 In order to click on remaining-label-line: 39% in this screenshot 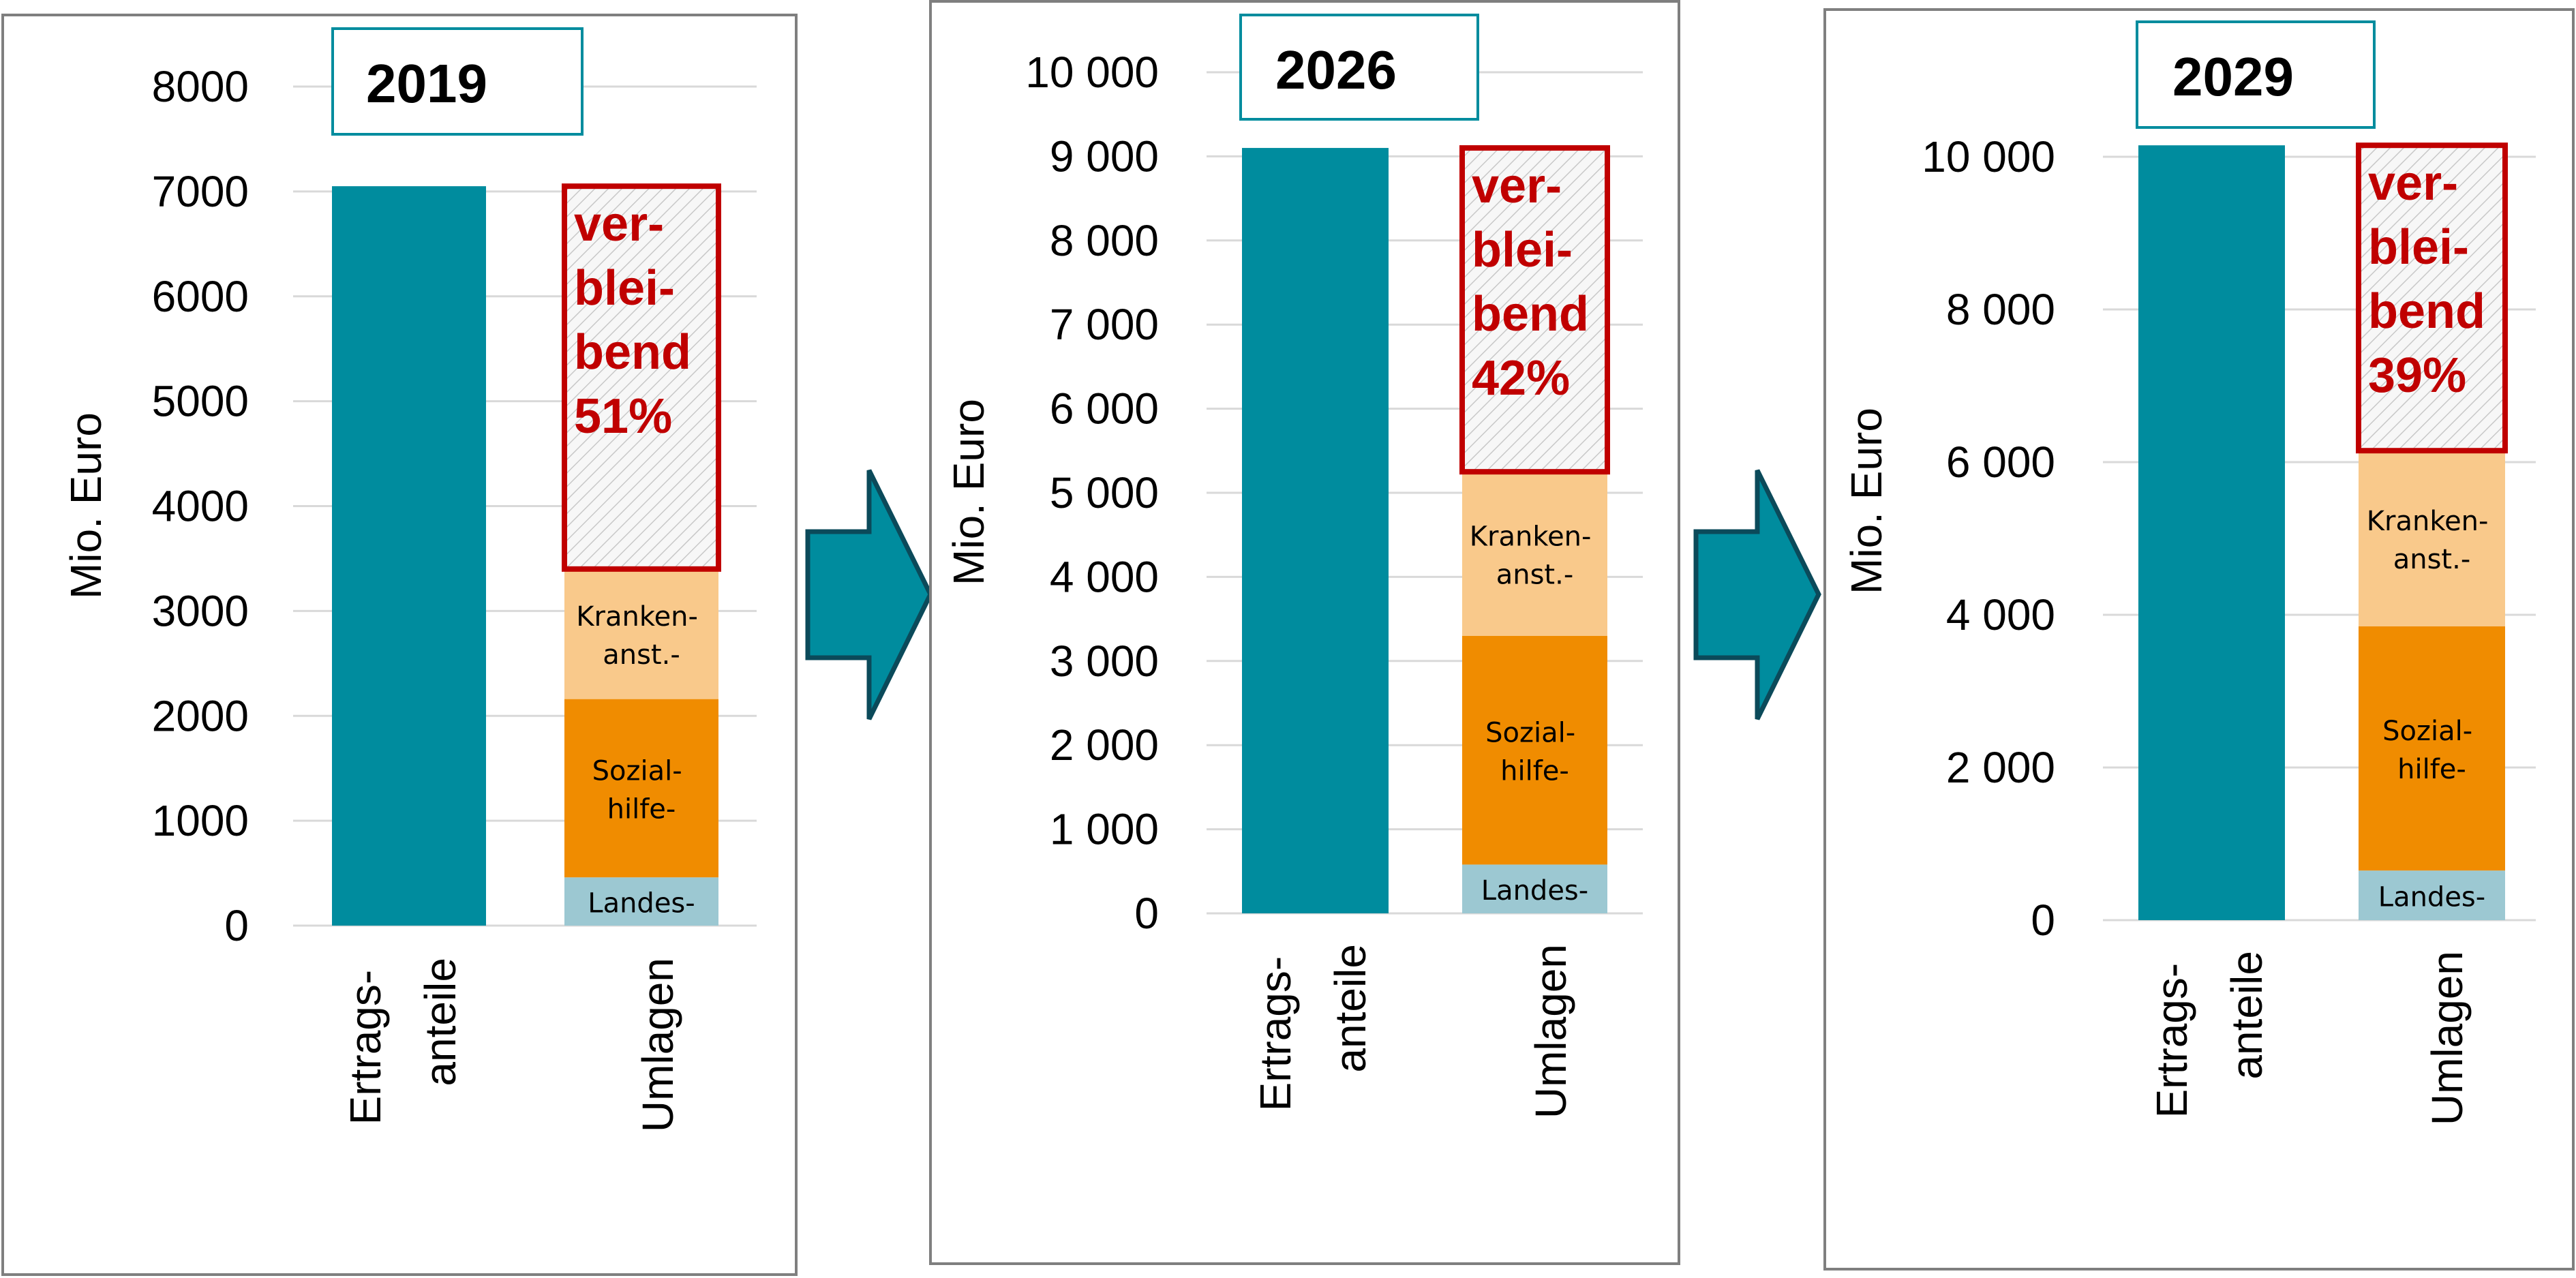, I will do `click(2417, 375)`.